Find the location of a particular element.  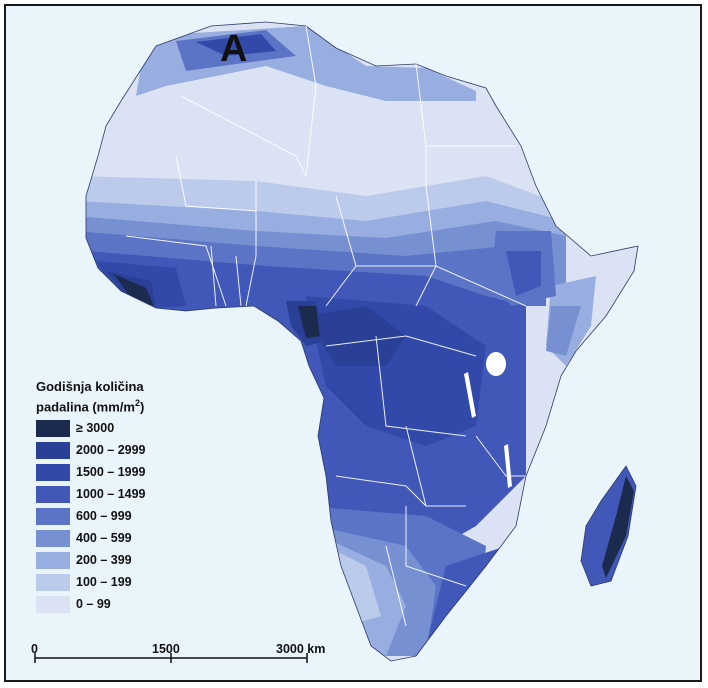

madagascar is located at coordinates (608, 526).